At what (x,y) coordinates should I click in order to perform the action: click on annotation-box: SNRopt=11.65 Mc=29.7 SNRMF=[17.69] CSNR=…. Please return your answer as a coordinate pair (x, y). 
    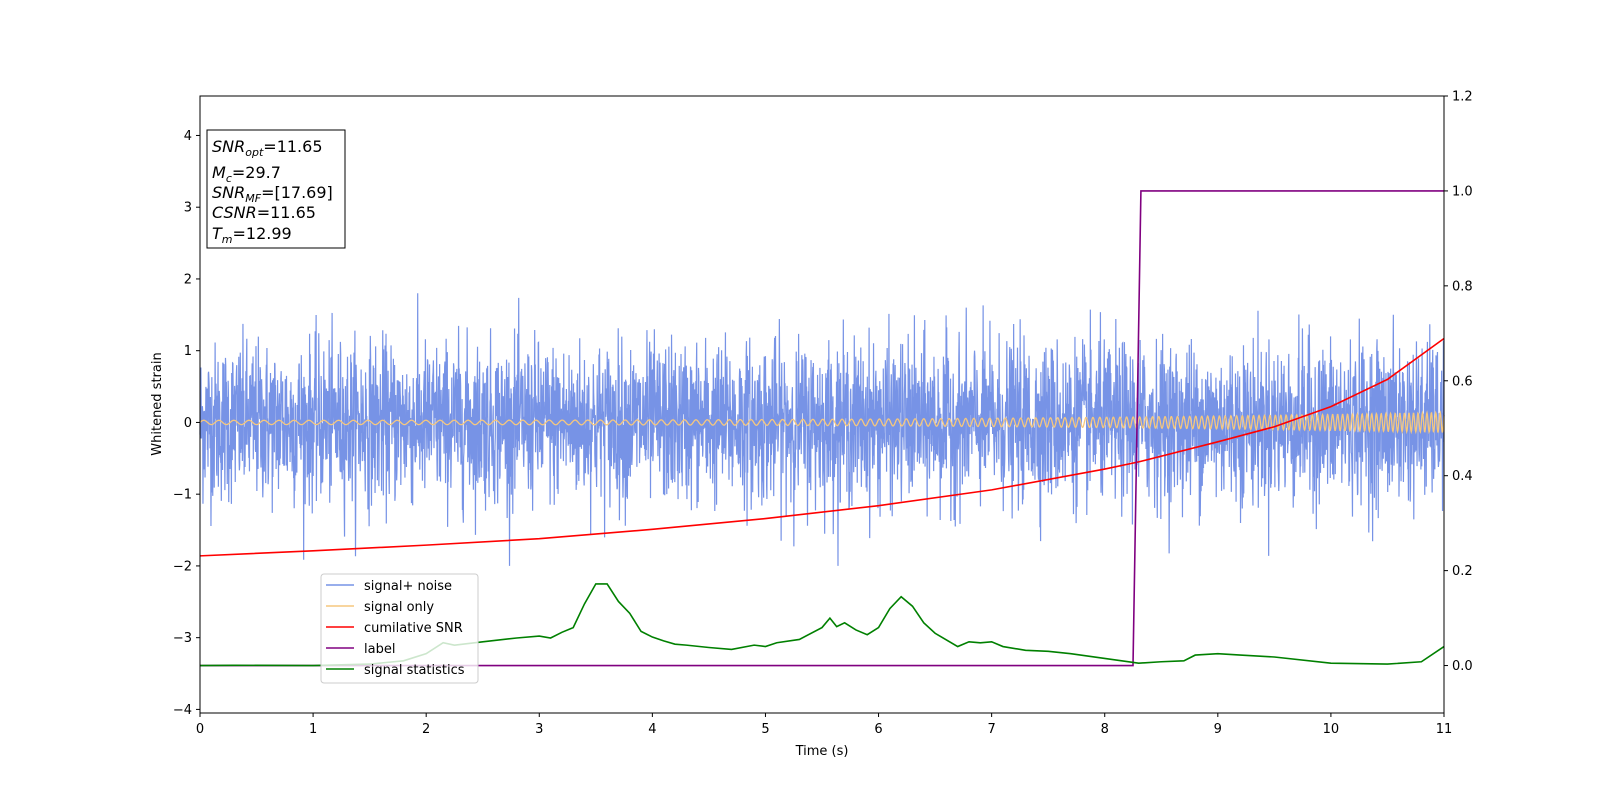
    Looking at the image, I should click on (276, 189).